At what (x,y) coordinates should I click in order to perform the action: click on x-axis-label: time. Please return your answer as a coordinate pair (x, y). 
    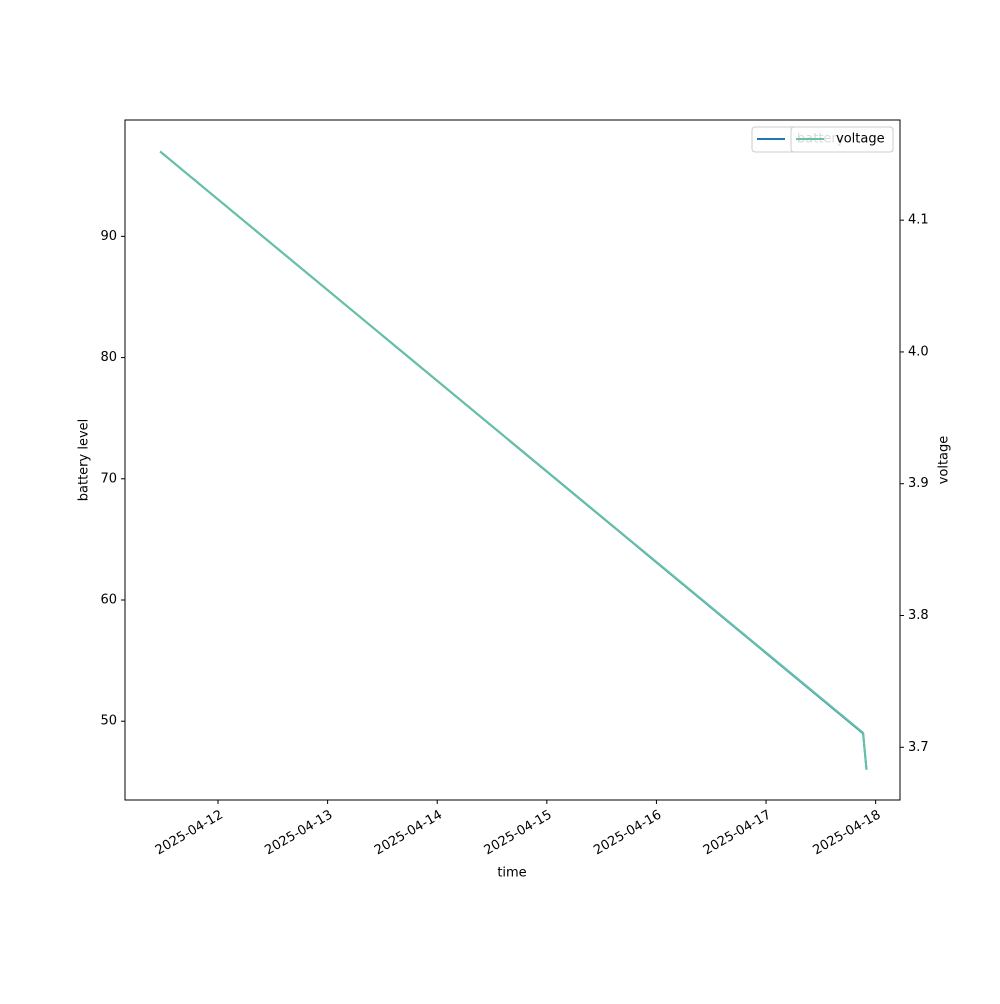
    Looking at the image, I should click on (511, 873).